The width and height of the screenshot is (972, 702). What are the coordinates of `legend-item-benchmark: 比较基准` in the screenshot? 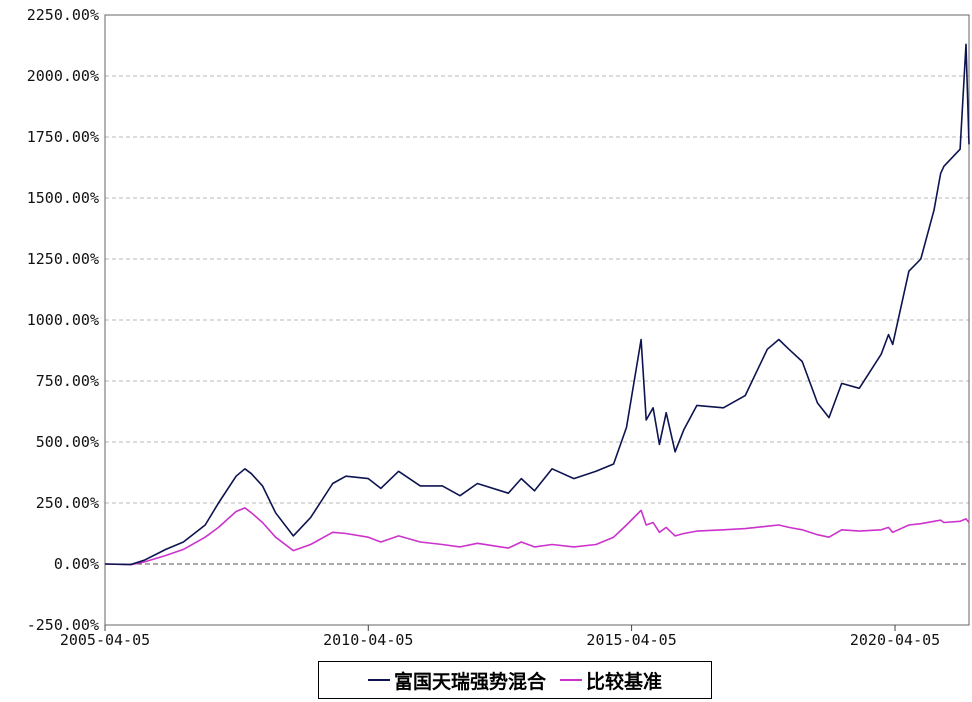 It's located at (611, 680).